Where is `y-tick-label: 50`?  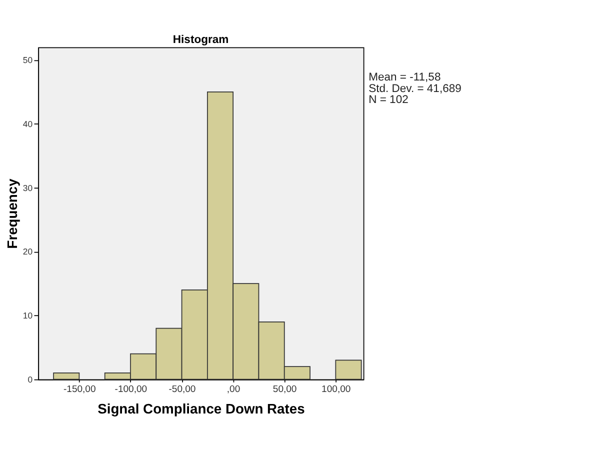
y-tick-label: 50 is located at coordinates (27, 60).